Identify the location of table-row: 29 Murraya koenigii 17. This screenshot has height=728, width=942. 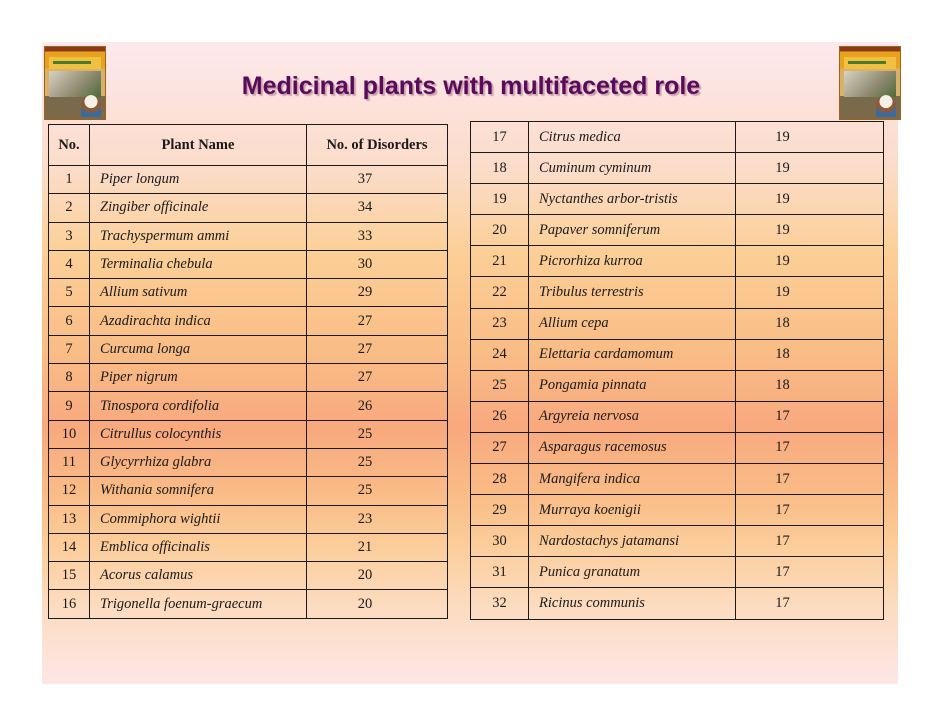
(677, 510).